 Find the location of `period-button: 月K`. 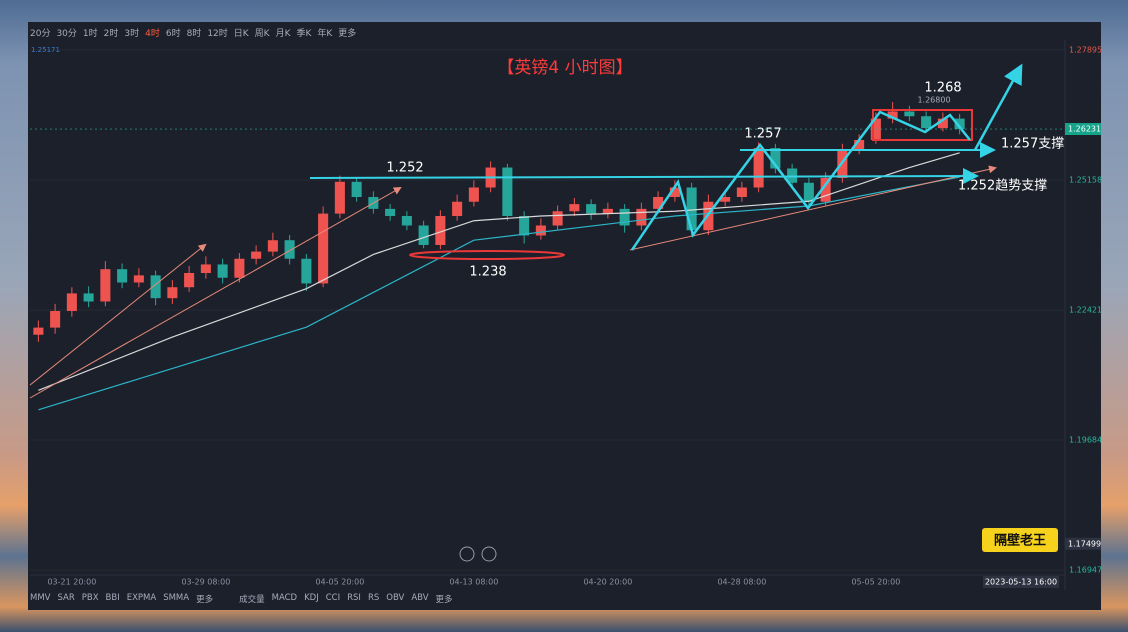

period-button: 月K is located at coordinates (283, 34).